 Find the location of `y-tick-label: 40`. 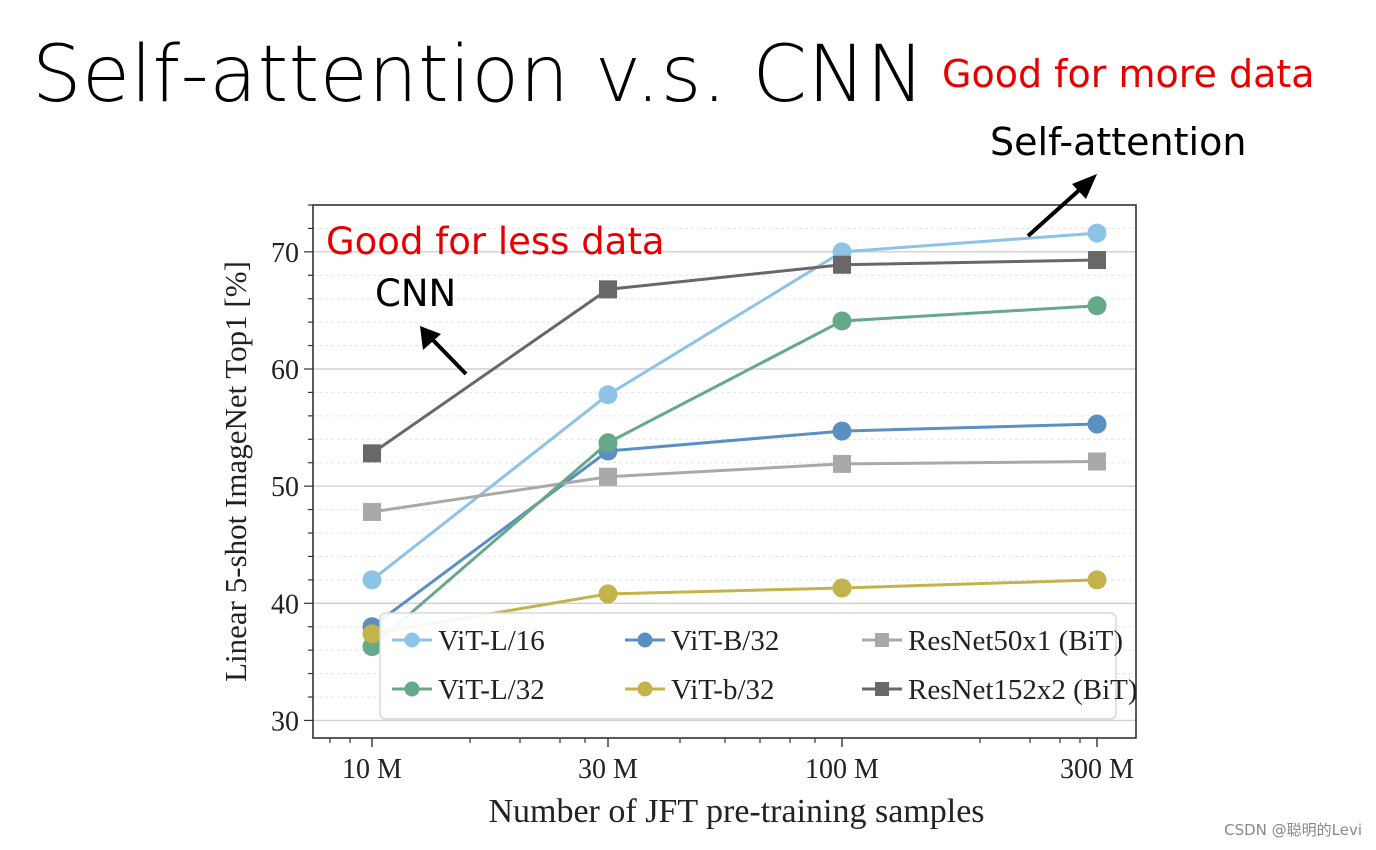

y-tick-label: 40 is located at coordinates (285, 604).